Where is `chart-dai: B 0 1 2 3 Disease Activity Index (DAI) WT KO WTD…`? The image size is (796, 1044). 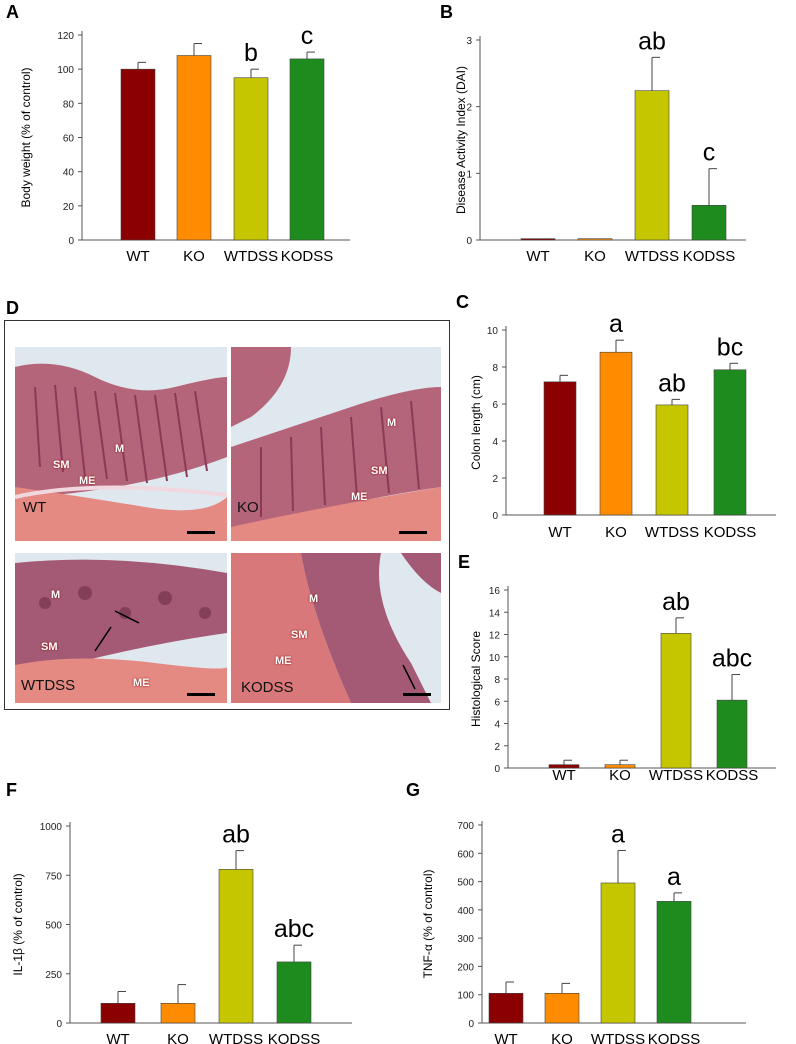
chart-dai: B 0 1 2 3 Disease Activity Index (DAI) WT KO WTD… is located at coordinates (593, 133).